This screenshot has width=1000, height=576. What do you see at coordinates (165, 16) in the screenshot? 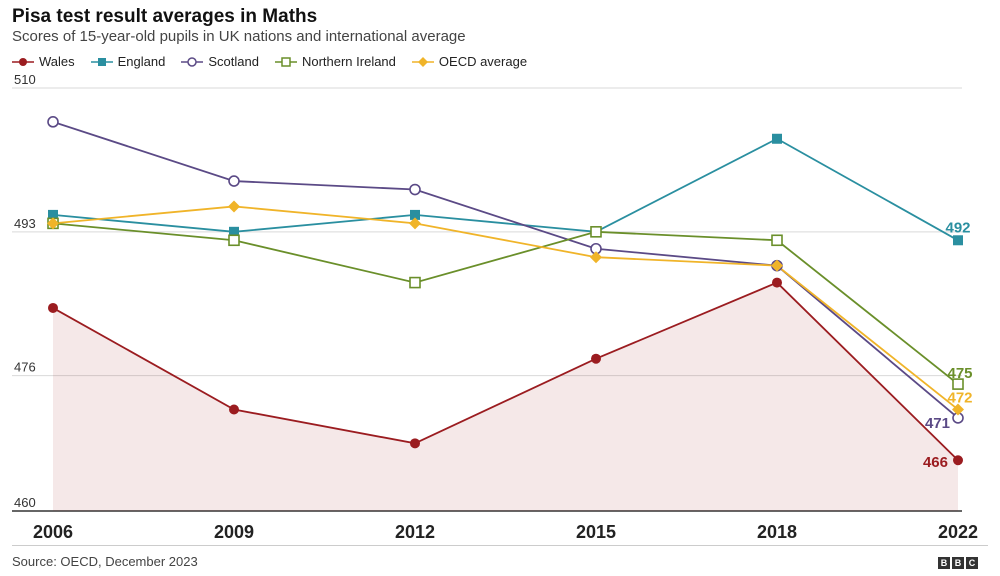
I see `chart-title: Pisa test result averages in Maths` at bounding box center [165, 16].